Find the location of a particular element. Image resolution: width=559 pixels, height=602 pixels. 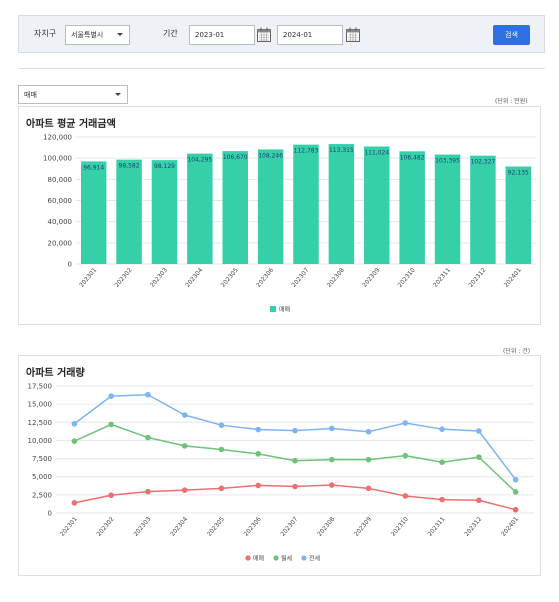

data-label: 103,395 is located at coordinates (447, 161).